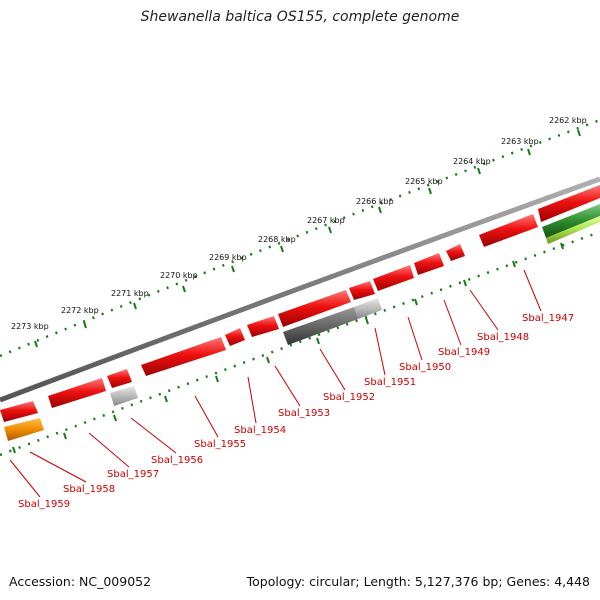 The image size is (600, 600). Describe the element at coordinates (425, 367) in the screenshot. I see `gene-label: Sbal_1950` at that location.